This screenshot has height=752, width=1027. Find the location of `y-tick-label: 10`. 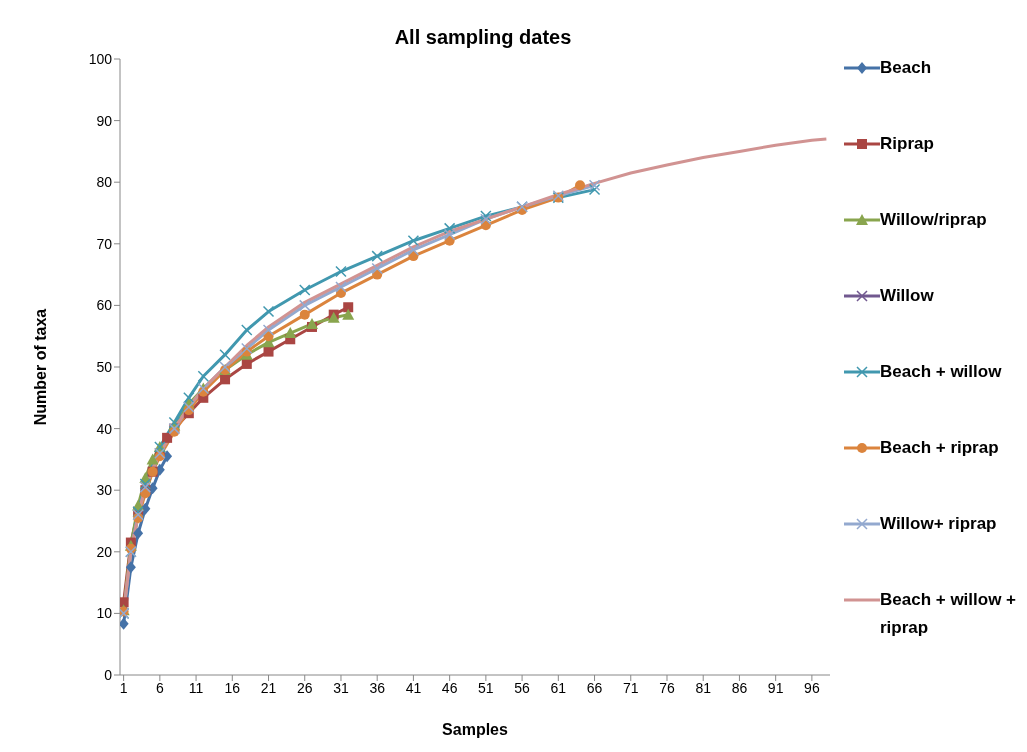

y-tick-label: 10 is located at coordinates (104, 613).